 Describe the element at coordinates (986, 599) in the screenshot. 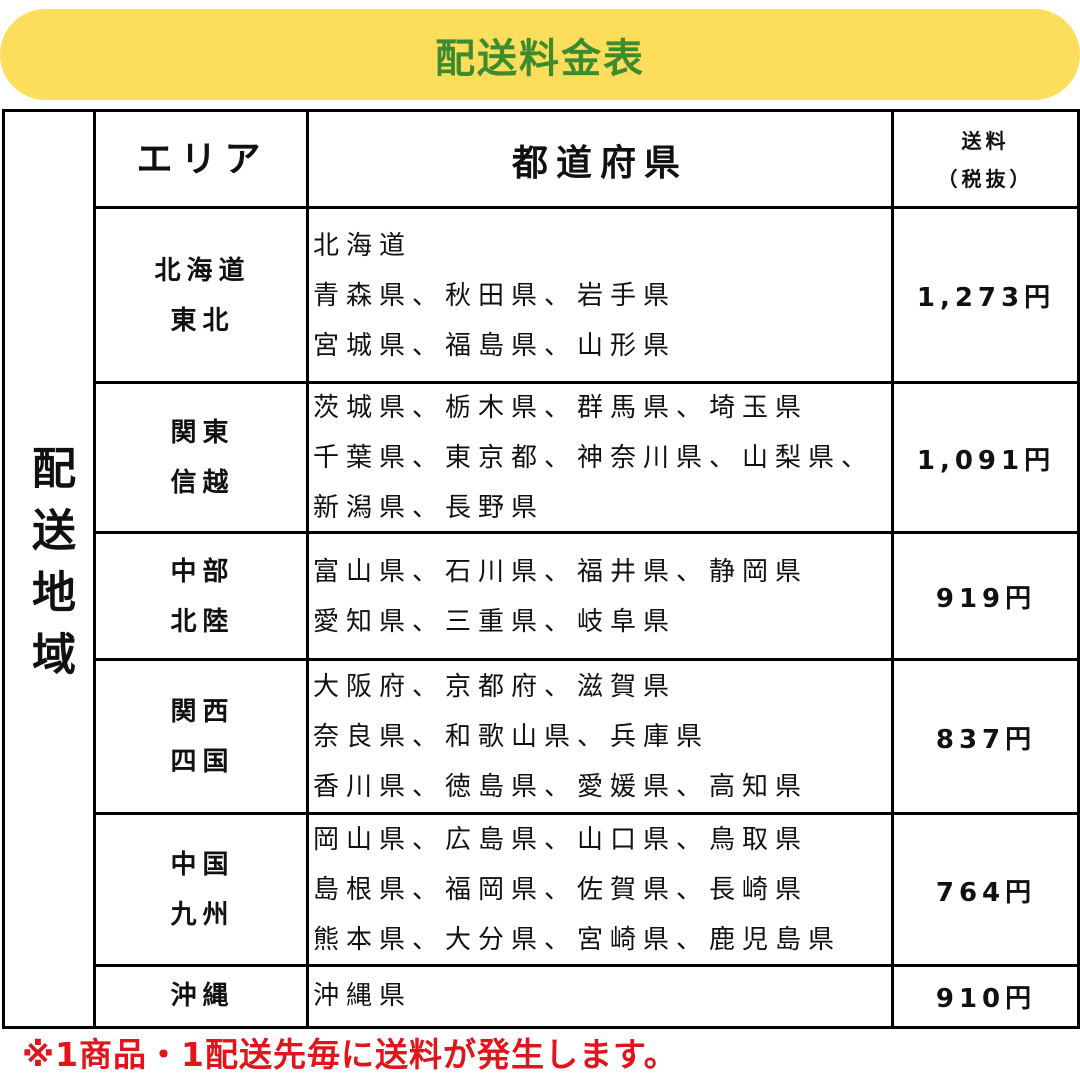

I see `fee-cell: 919円` at that location.